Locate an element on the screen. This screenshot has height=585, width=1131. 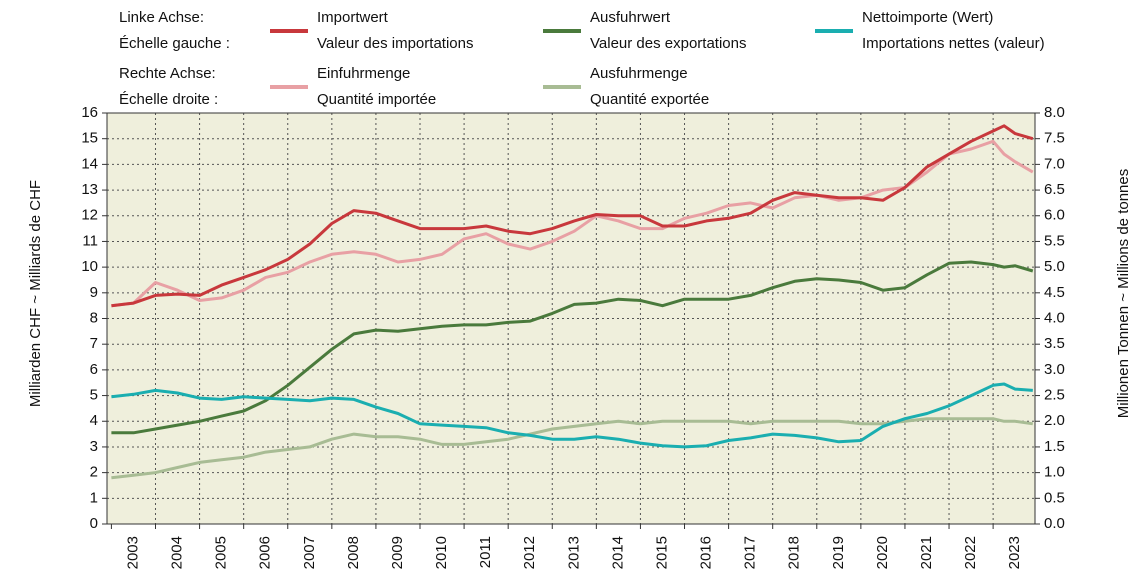
y2-tick-label: 2.0 is located at coordinates (1054, 420).